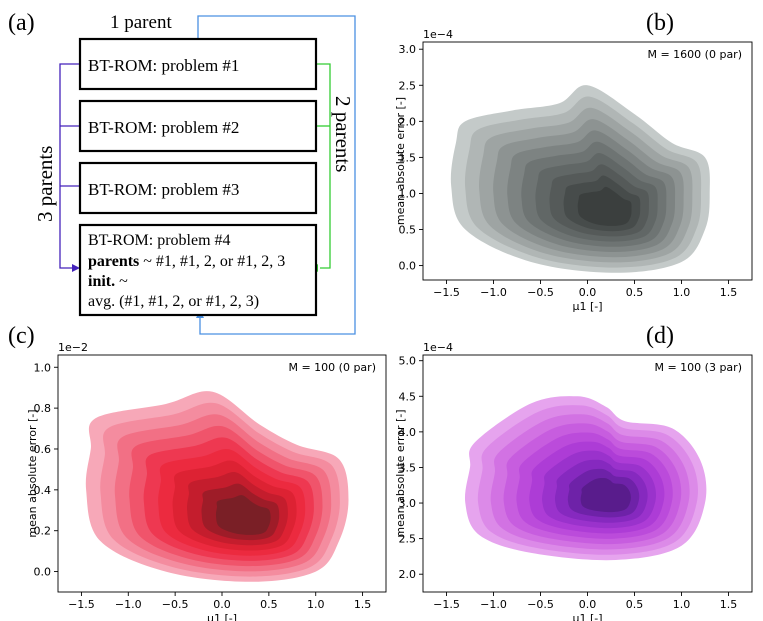 This screenshot has width=763, height=621. I want to click on y-tick-label: 5.0, so click(408, 361).